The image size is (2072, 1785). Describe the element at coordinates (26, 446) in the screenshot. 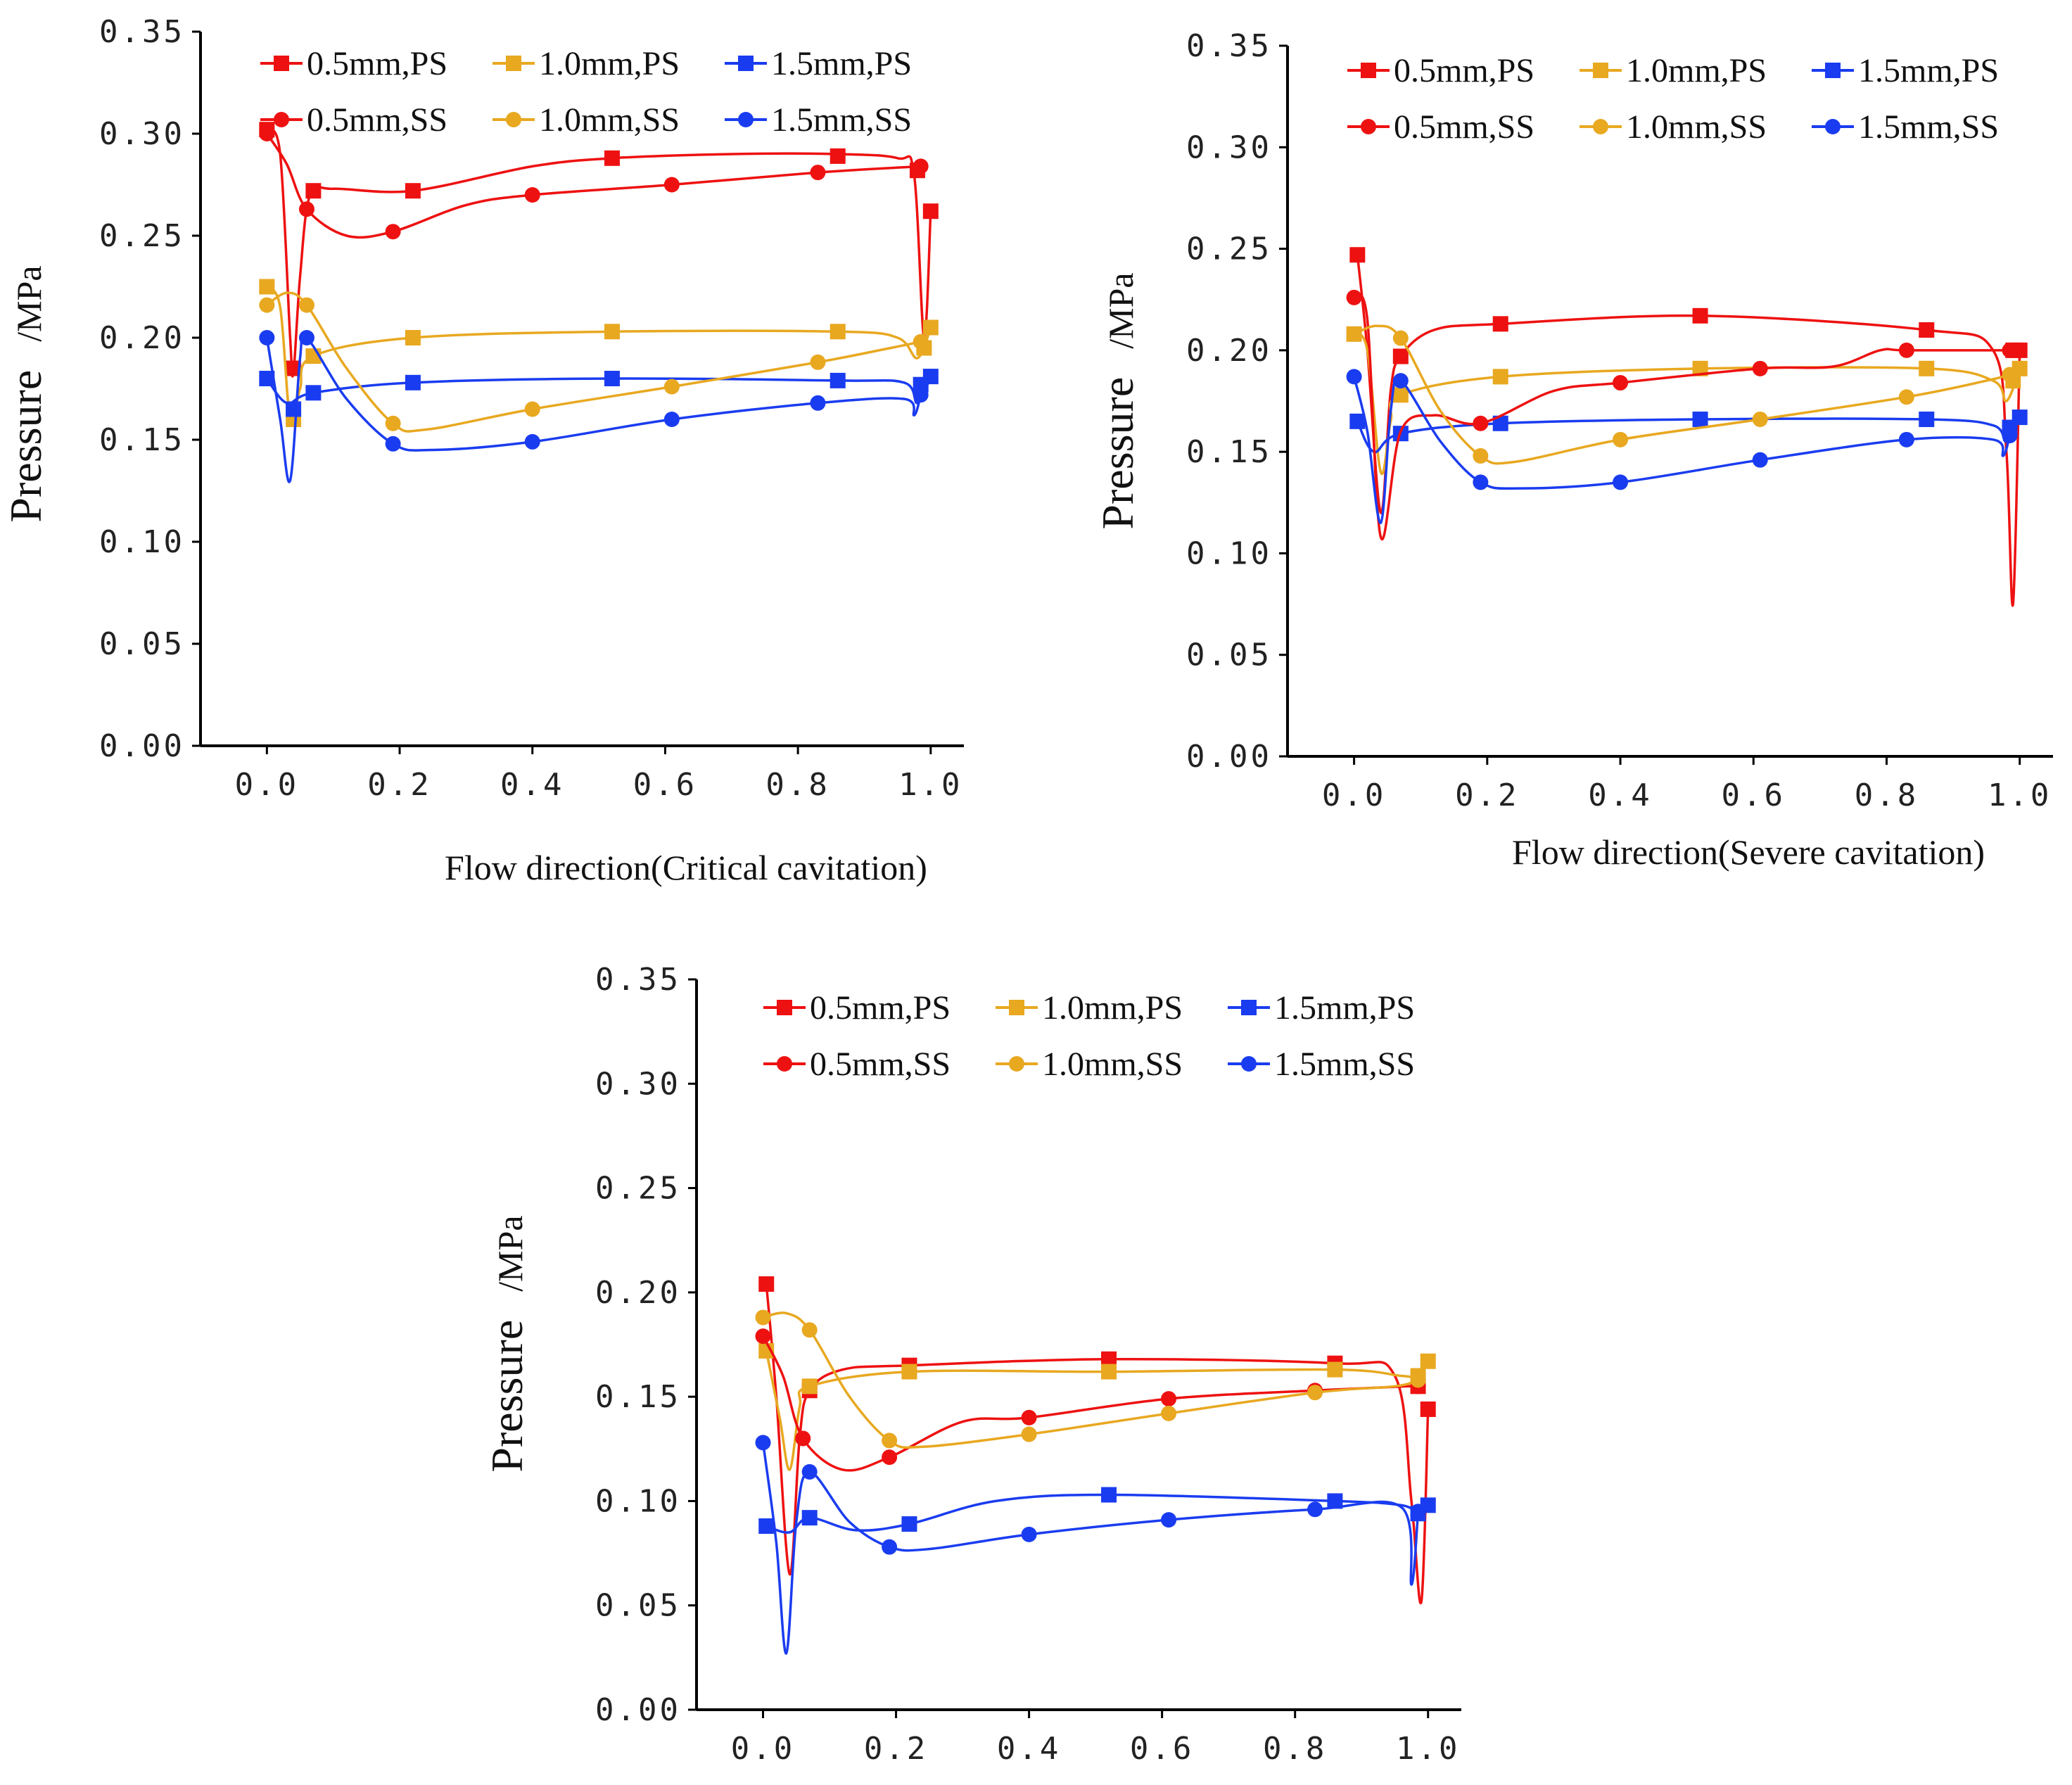

I see `y-axis-title-main: Pressure` at that location.